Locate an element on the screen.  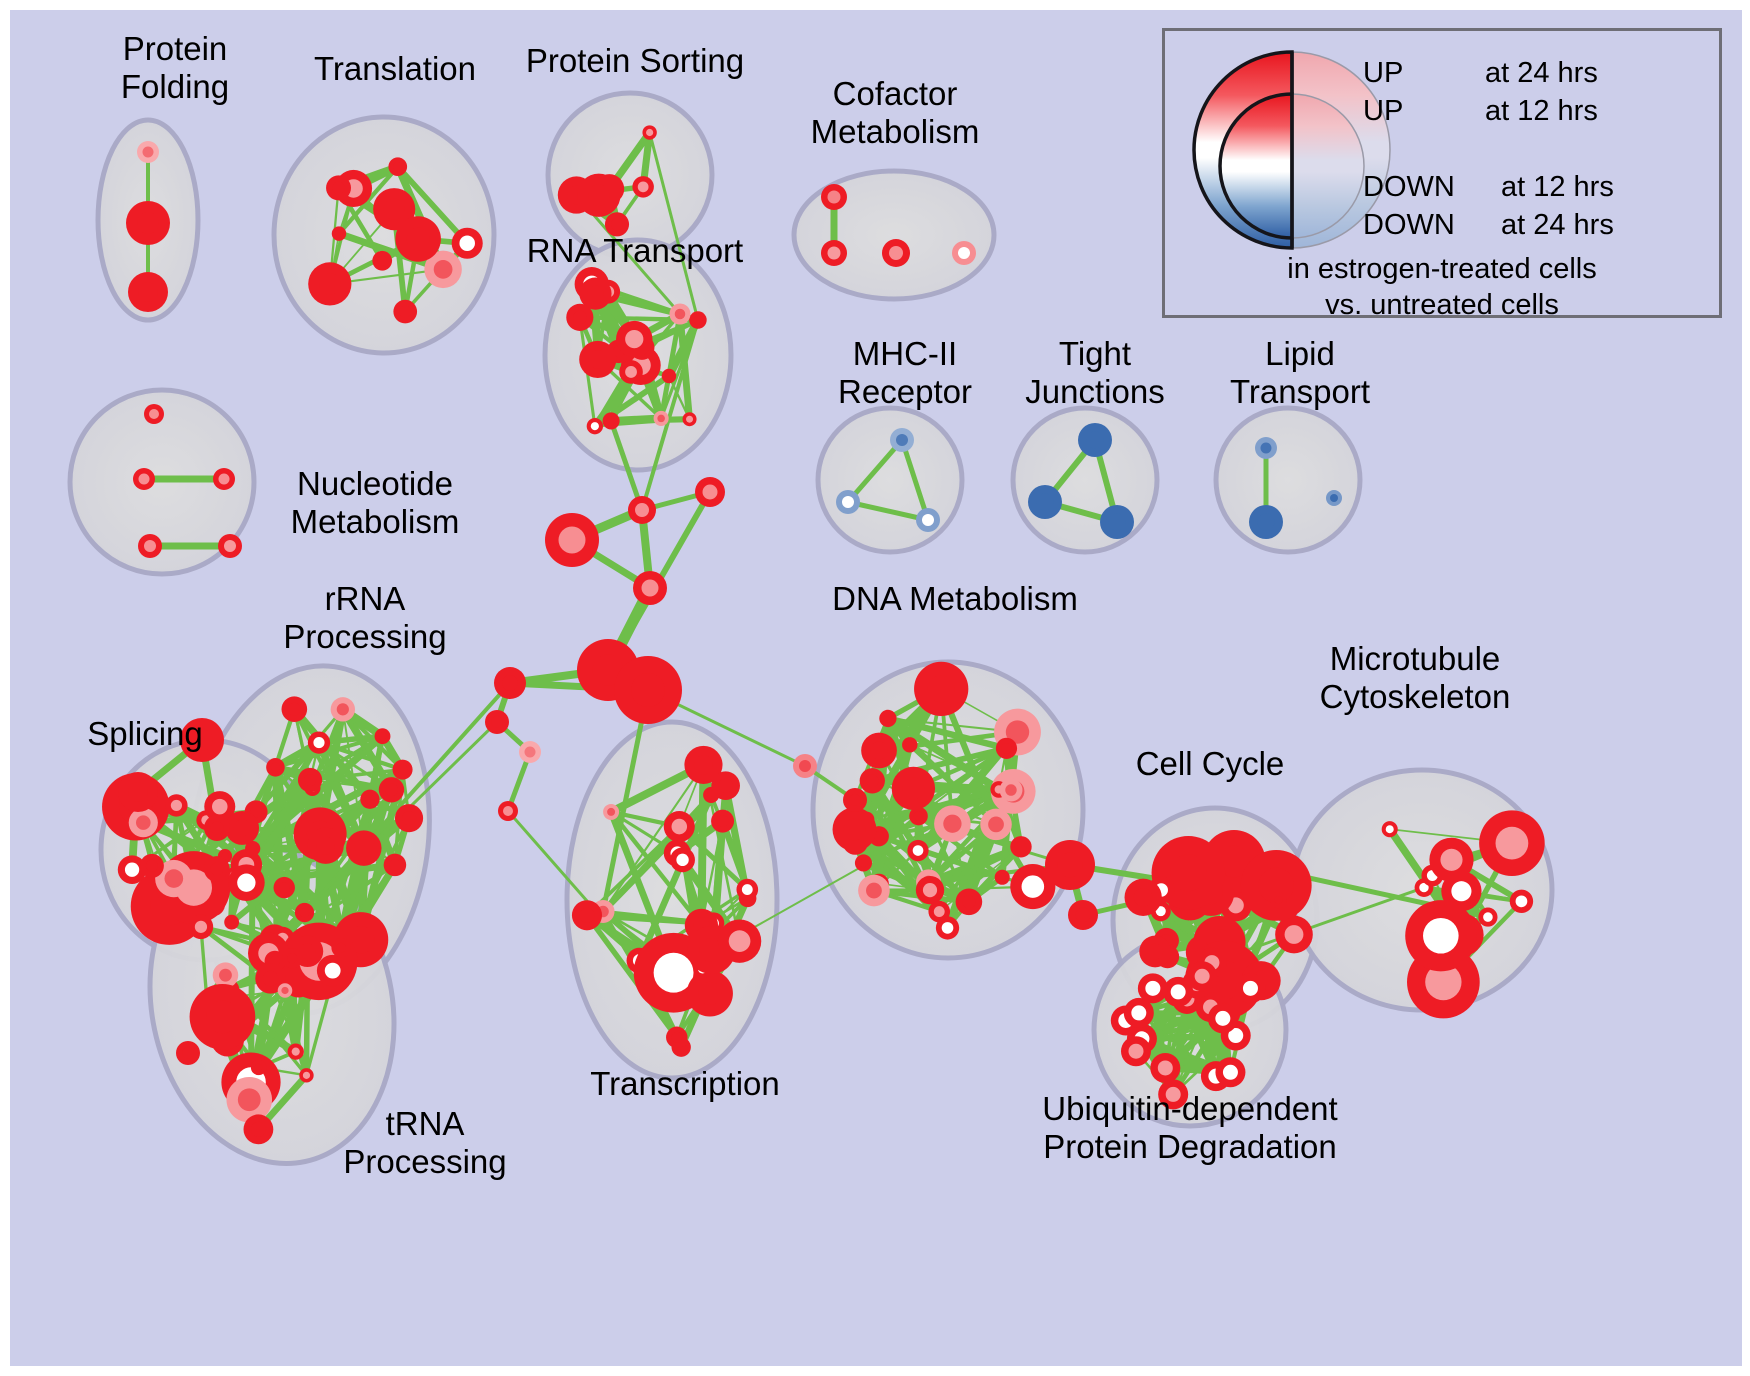
cluster-label-trna-processing: tRNA Processing is located at coordinates (425, 1142).